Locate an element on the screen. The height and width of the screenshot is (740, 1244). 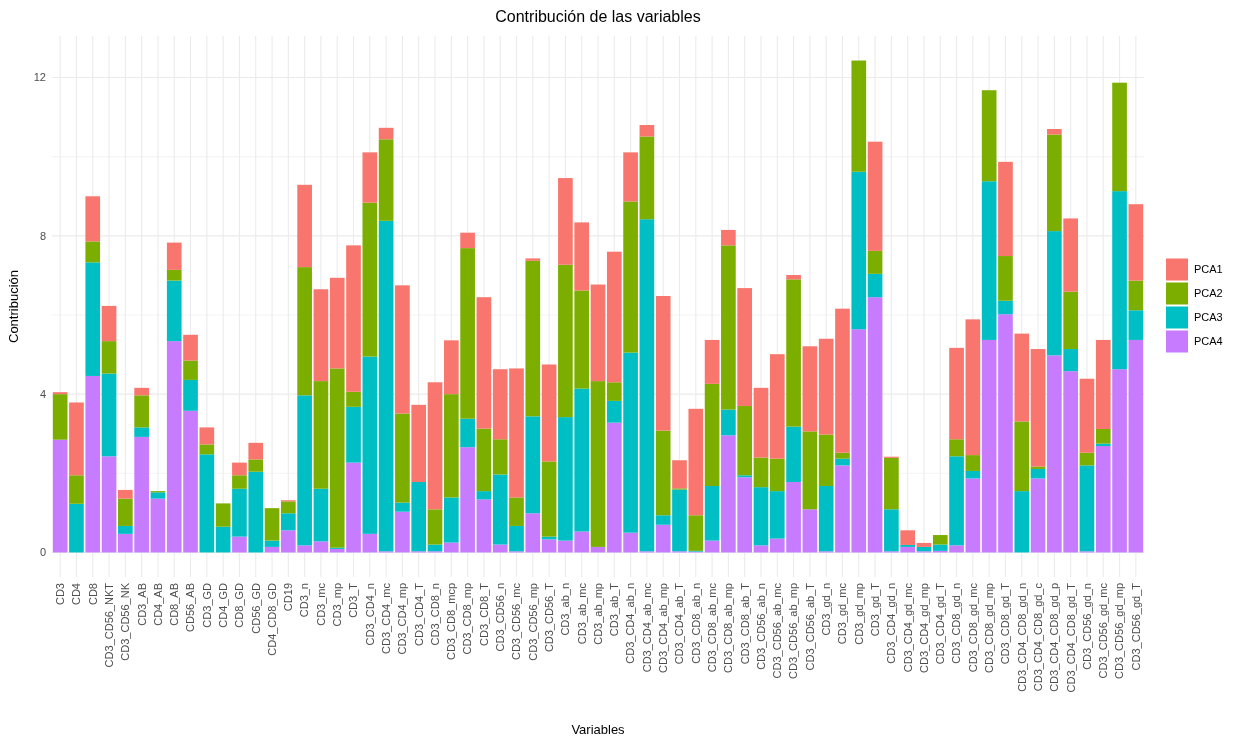
x-tick-label: CD3_CD4_CD8_gd_n is located at coordinates (1021, 637).